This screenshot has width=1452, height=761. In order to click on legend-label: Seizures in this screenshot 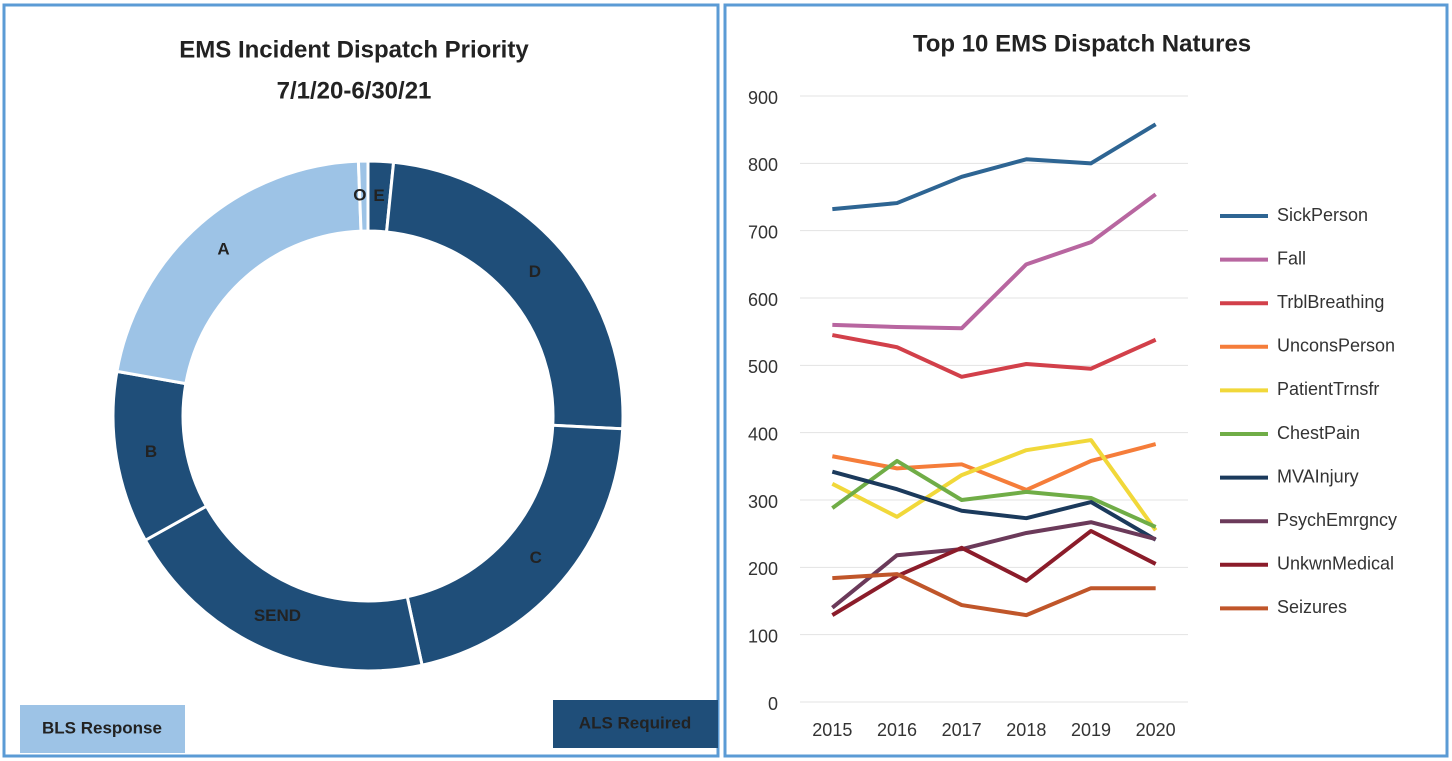, I will do `click(1312, 607)`.